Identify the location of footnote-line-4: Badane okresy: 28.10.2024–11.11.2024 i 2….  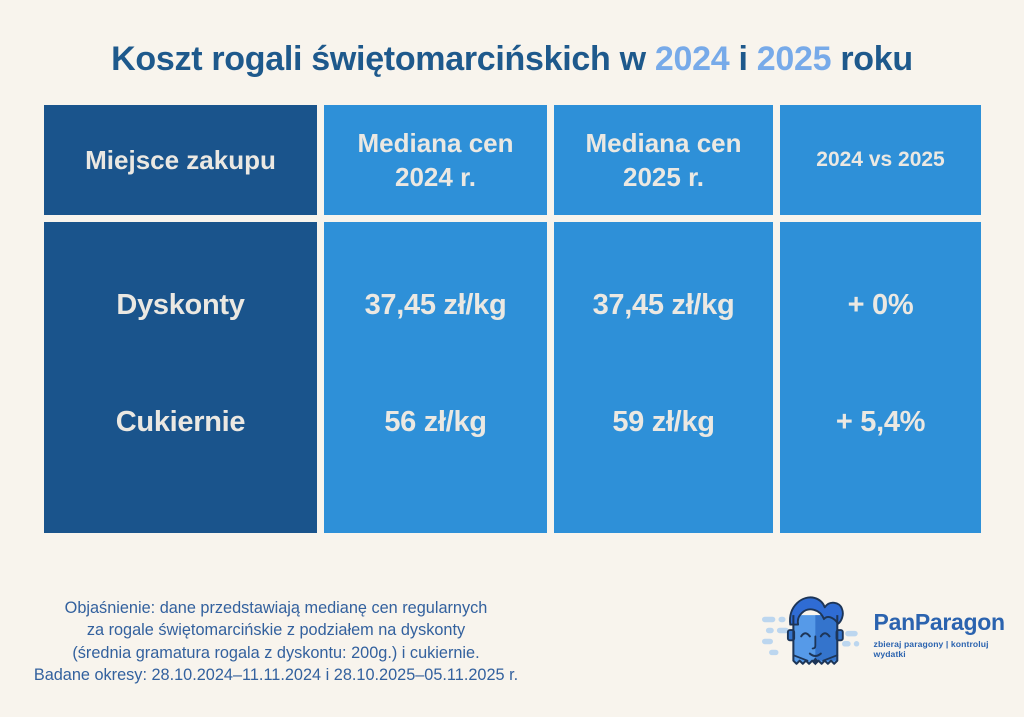
(276, 675).